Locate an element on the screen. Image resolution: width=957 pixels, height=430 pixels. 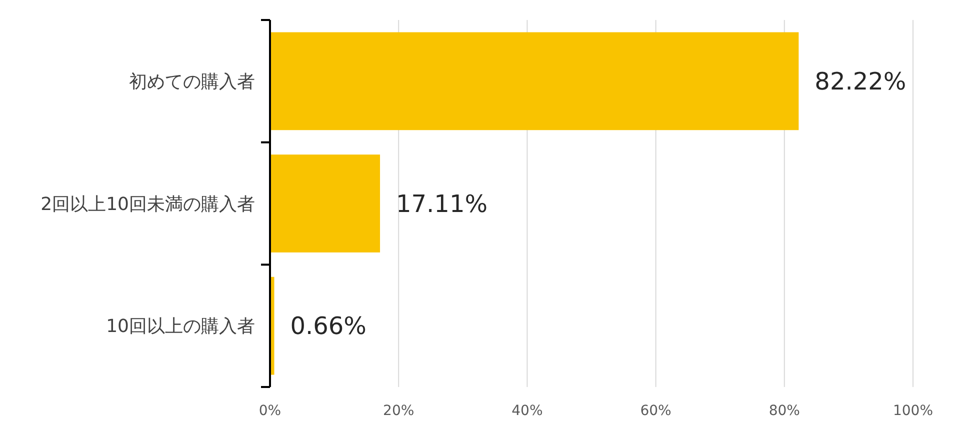
data-label: 82.22% is located at coordinates (860, 82).